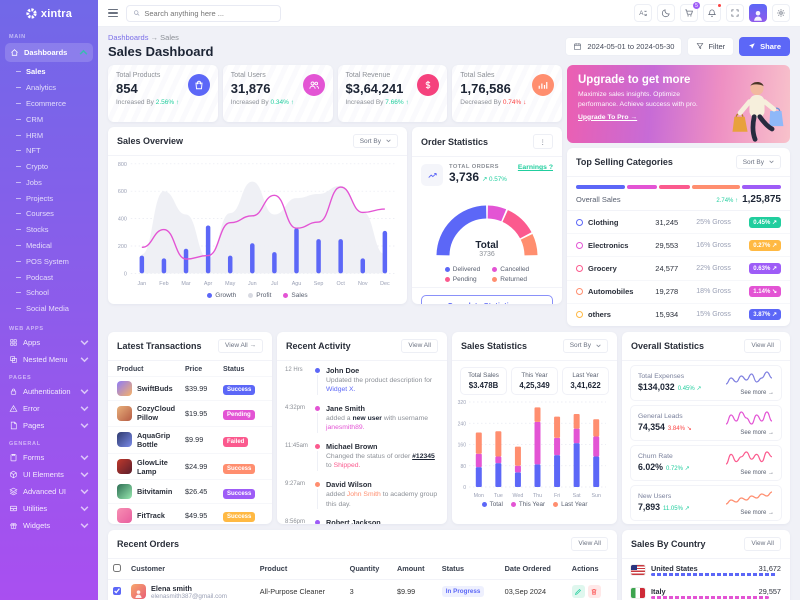 The height and width of the screenshot is (600, 800). What do you see at coordinates (762, 345) in the screenshot?
I see `overall-view-all-button: View All` at bounding box center [762, 345].